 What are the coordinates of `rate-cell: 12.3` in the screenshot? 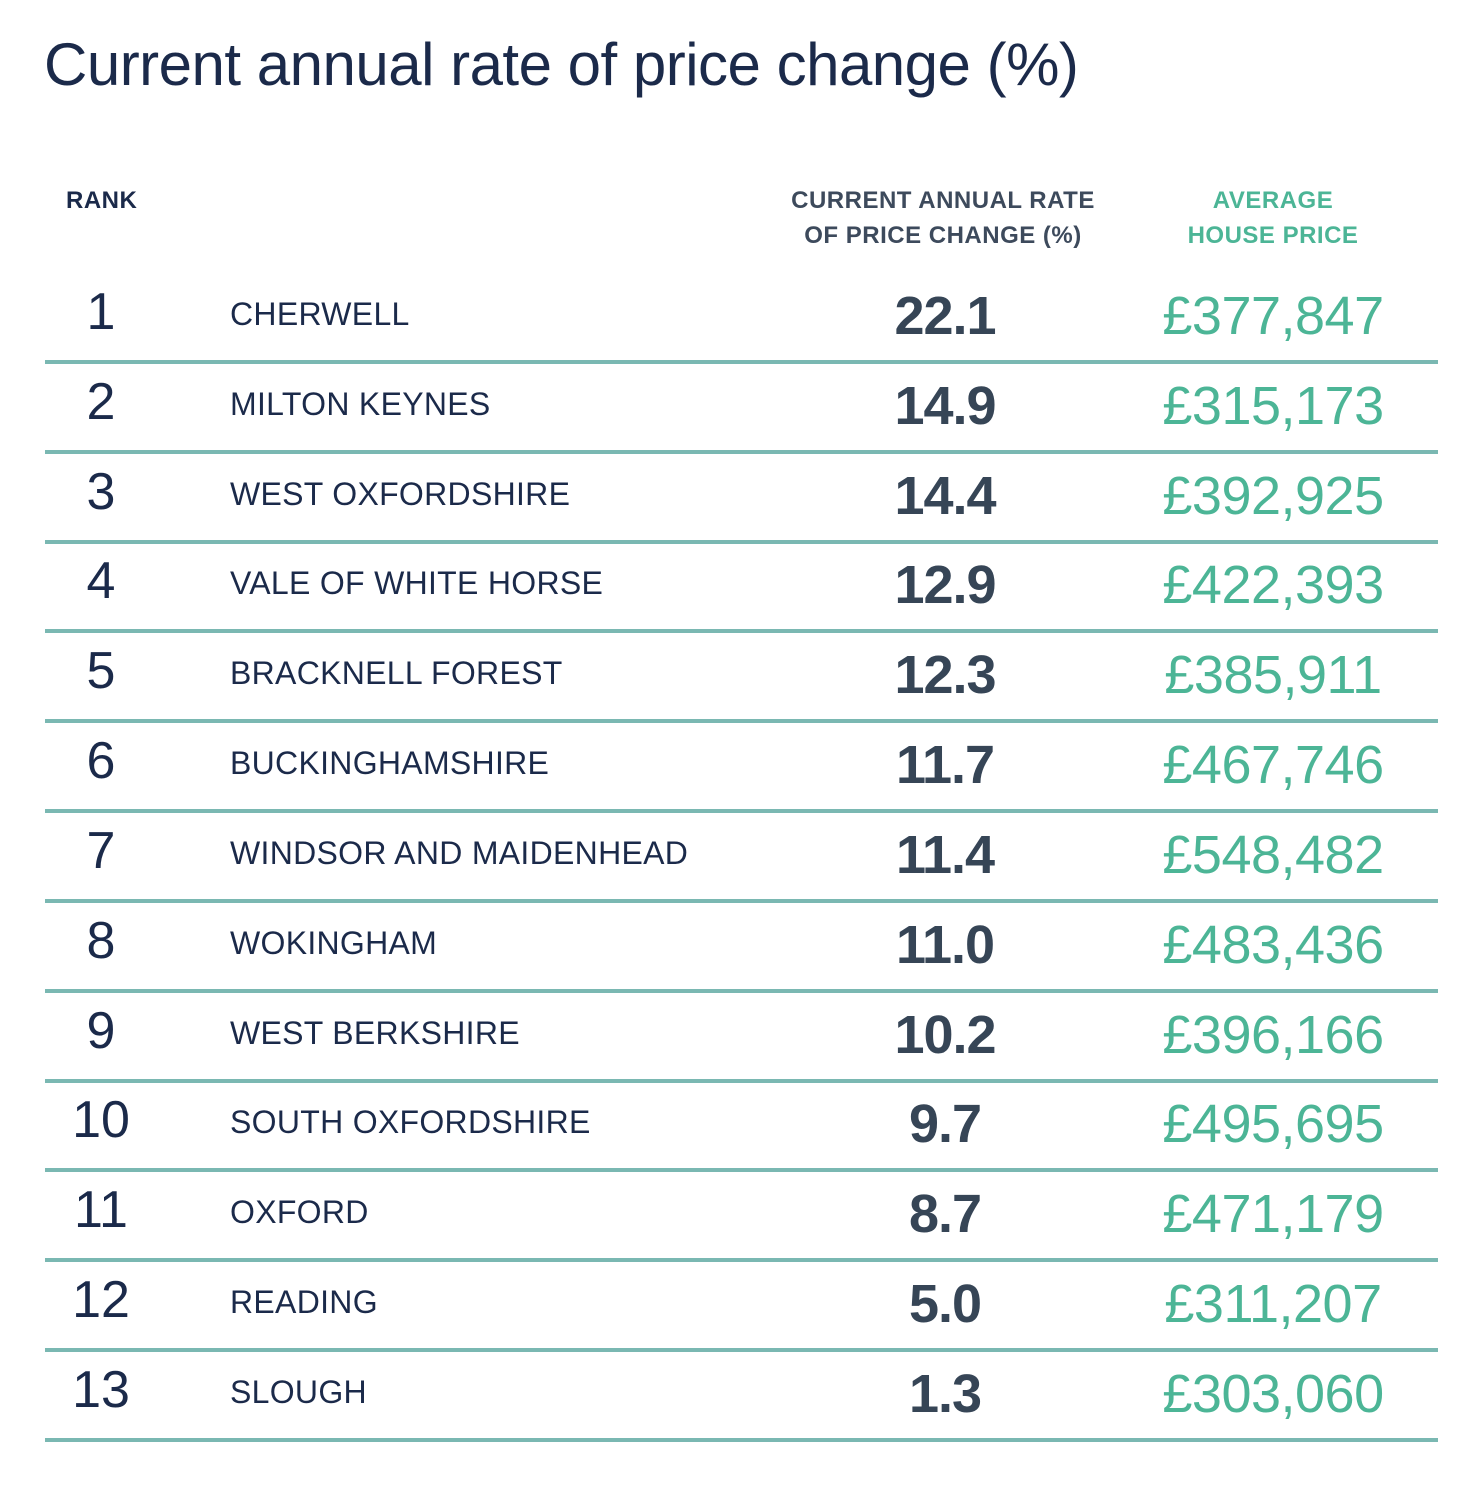 It's located at (945, 675).